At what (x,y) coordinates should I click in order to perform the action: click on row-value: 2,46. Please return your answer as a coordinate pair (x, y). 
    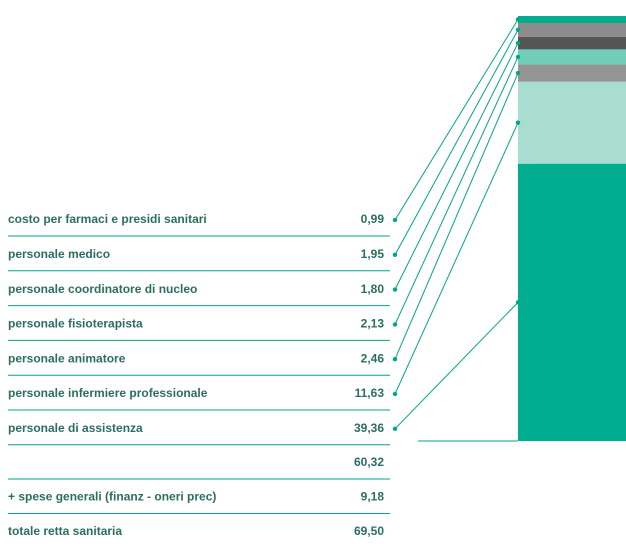
    Looking at the image, I should click on (373, 358).